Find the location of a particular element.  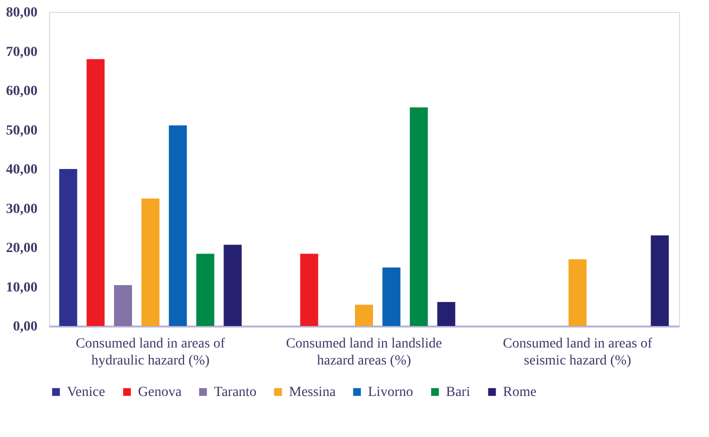

legend-label: Rome is located at coordinates (519, 392).